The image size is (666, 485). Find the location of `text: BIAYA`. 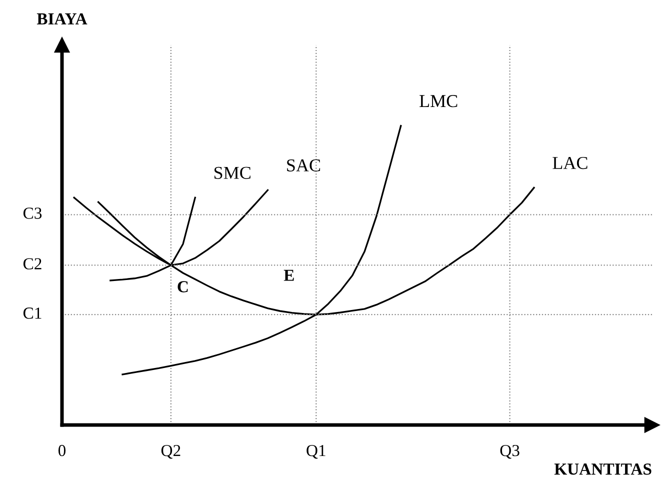

text: BIAYA is located at coordinates (62, 18).